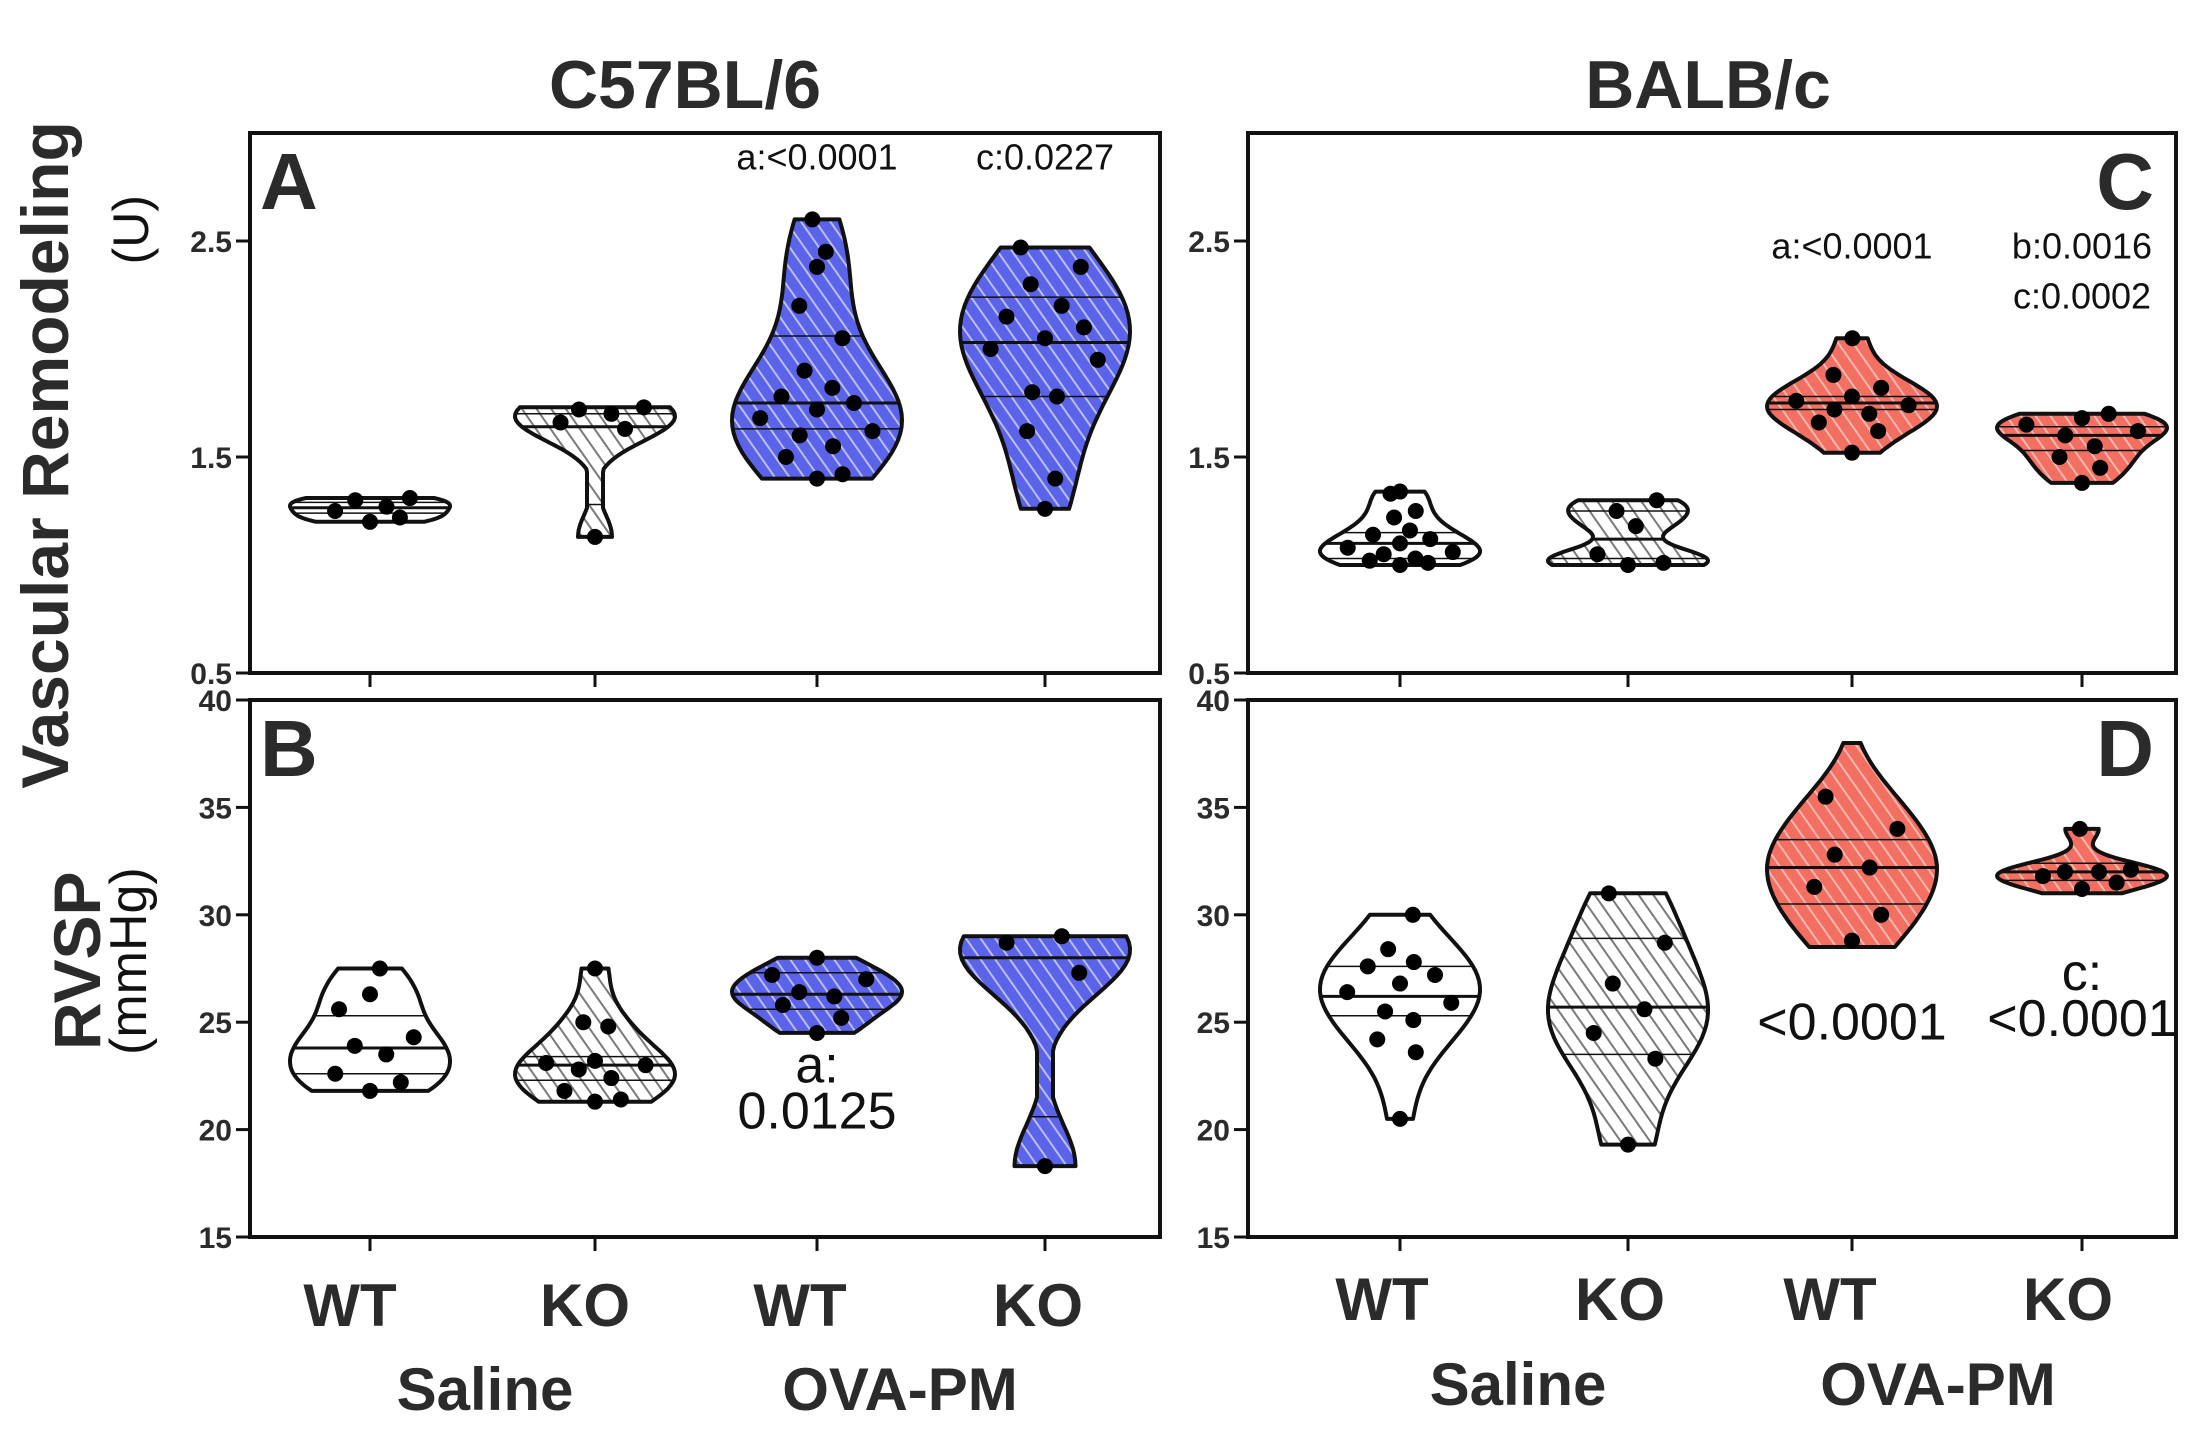 The width and height of the screenshot is (2212, 1455). What do you see at coordinates (1938, 1384) in the screenshot?
I see `condition-label-ova-balb: OVA-PM` at bounding box center [1938, 1384].